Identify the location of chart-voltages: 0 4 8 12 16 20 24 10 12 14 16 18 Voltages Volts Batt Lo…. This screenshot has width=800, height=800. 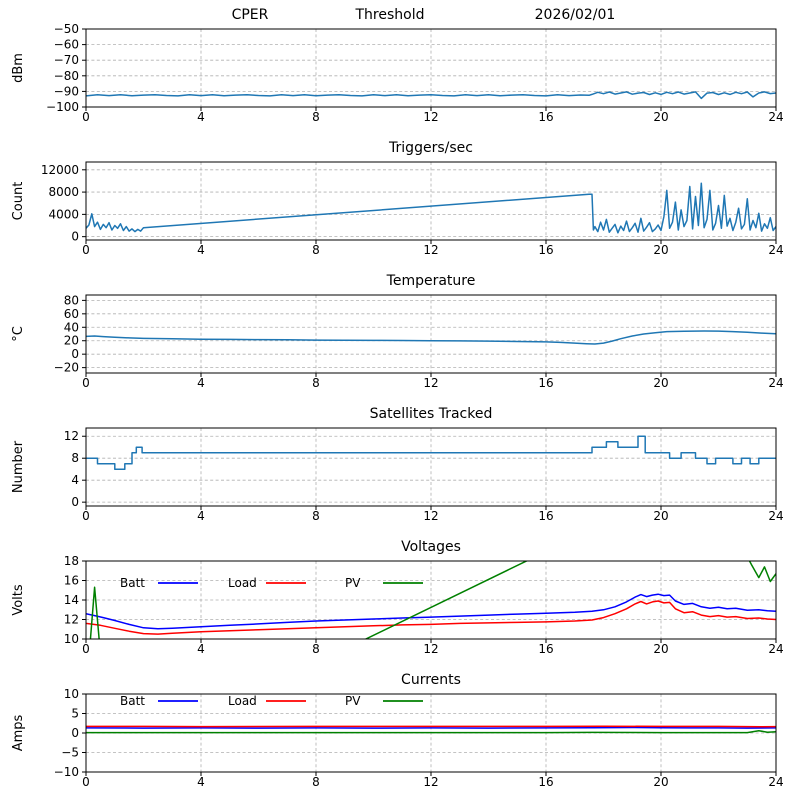
(397, 597).